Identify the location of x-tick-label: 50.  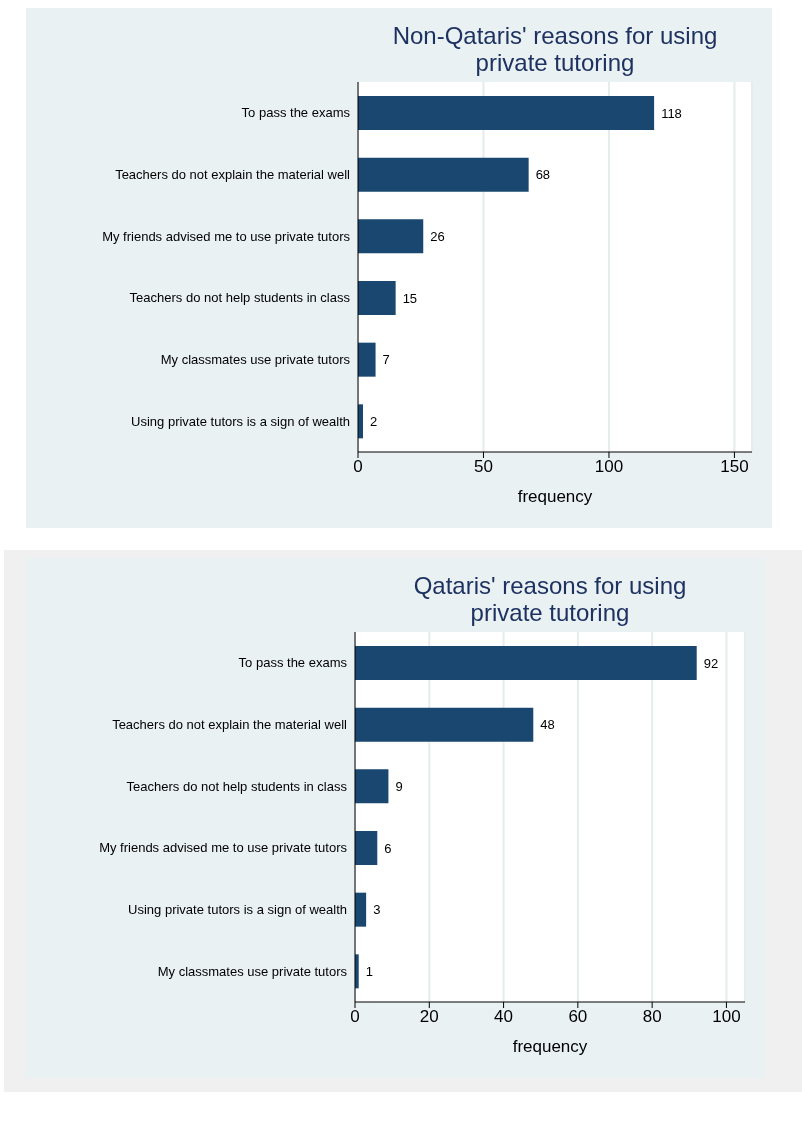
(483, 467).